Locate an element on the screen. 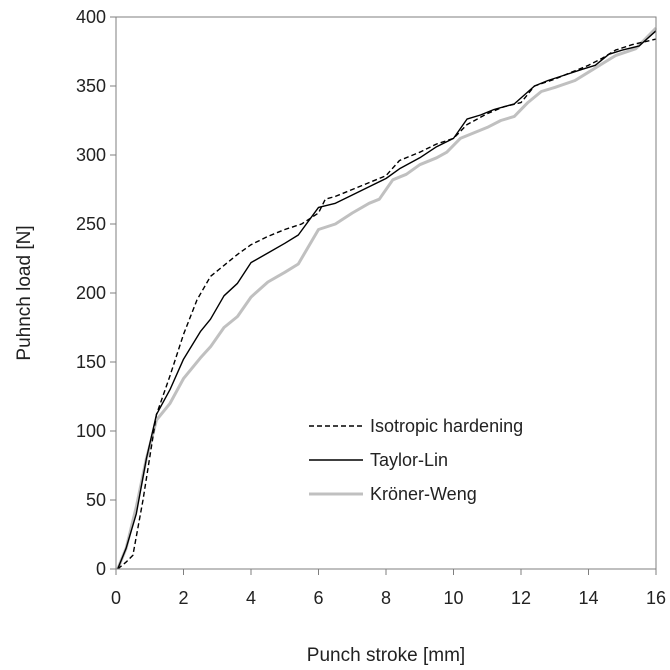  legend-label: Kröner-Weng is located at coordinates (423, 494).